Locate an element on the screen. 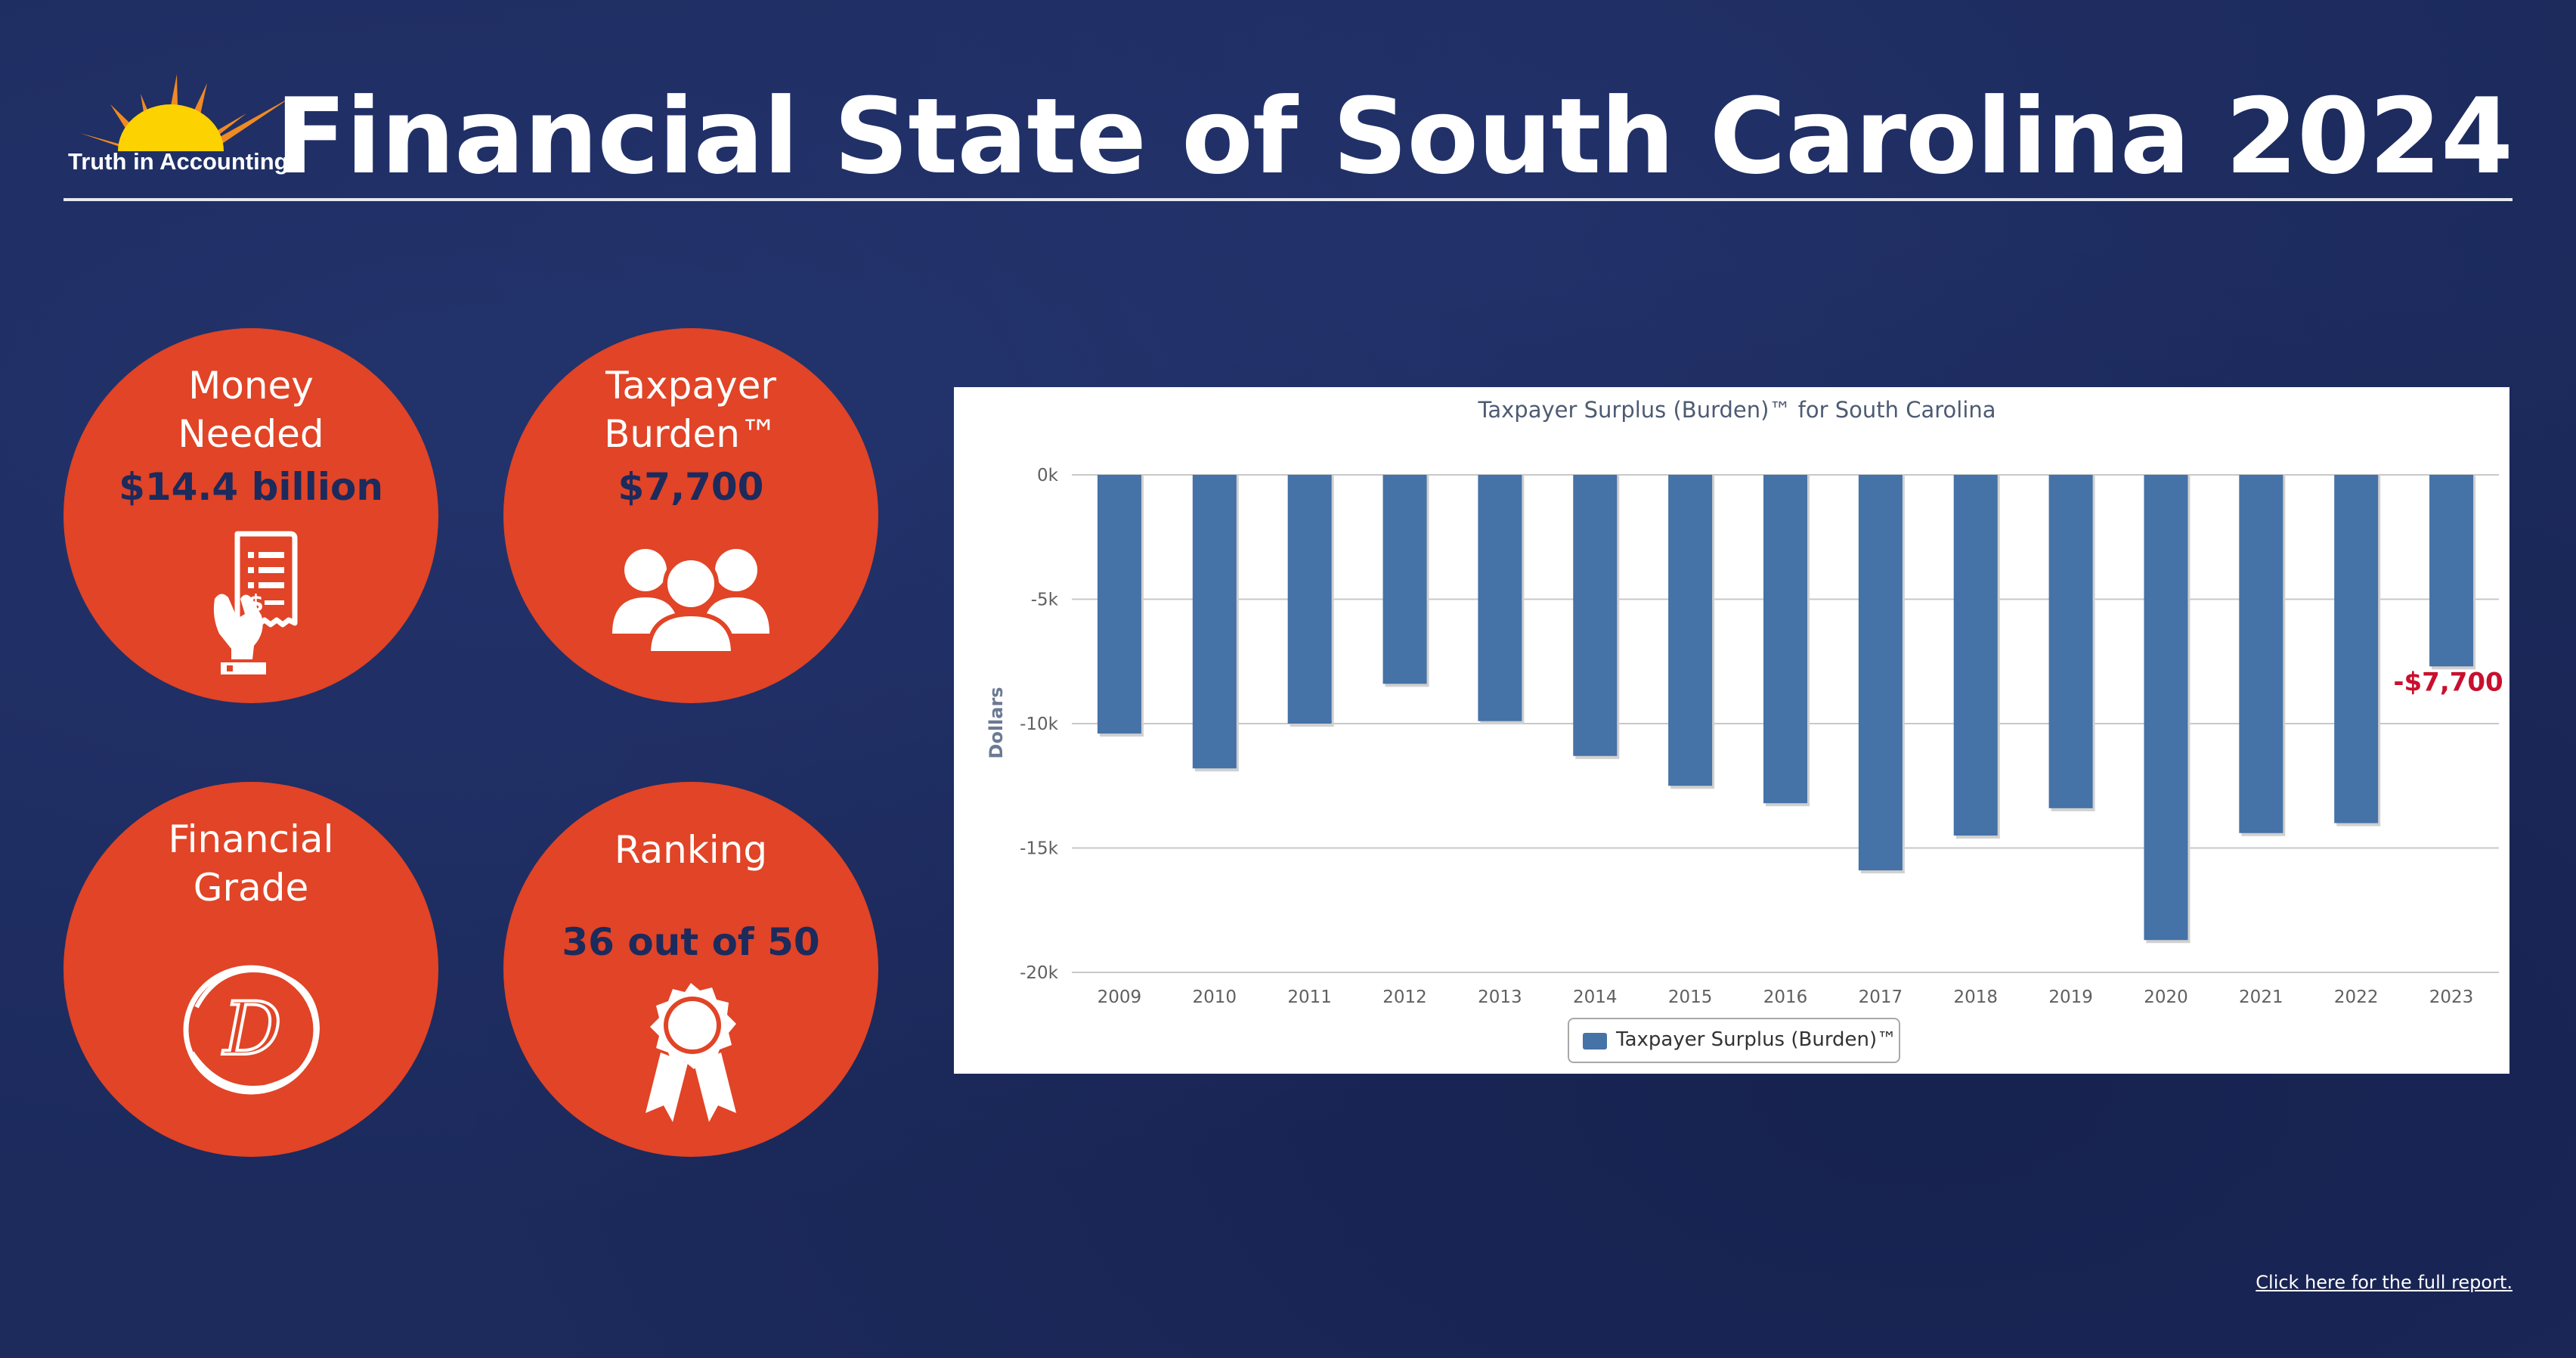 The image size is (2576, 1358). bar-2012 is located at coordinates (1404, 579).